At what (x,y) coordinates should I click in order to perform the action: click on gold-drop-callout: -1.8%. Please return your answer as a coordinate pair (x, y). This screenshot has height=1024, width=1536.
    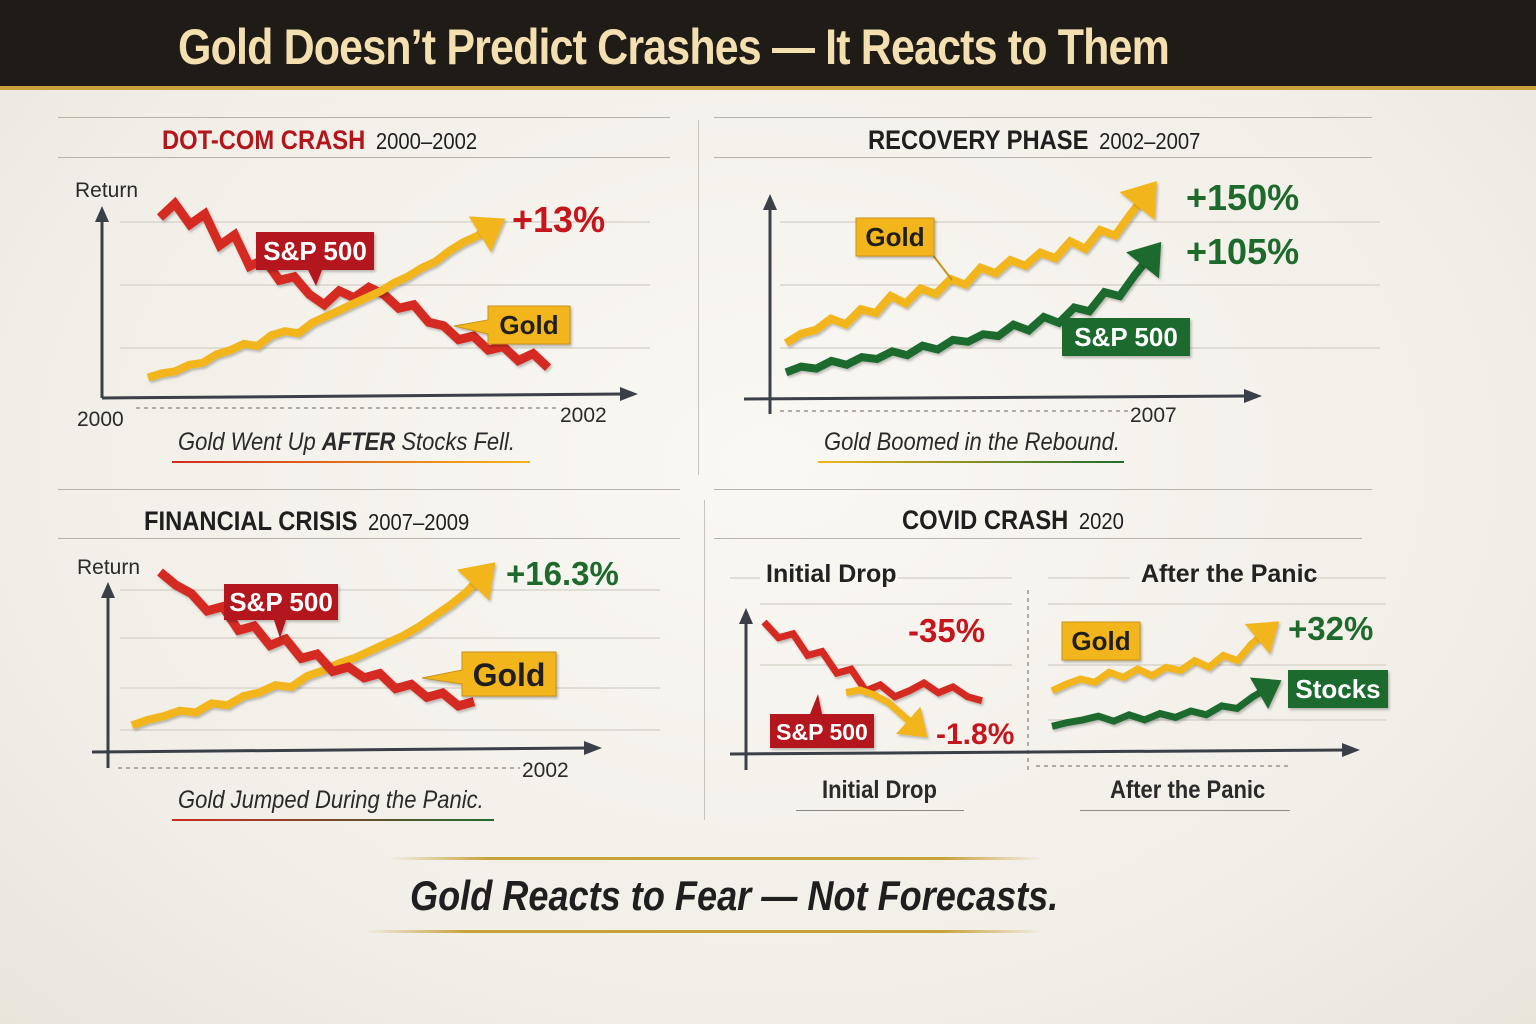
    Looking at the image, I should click on (975, 734).